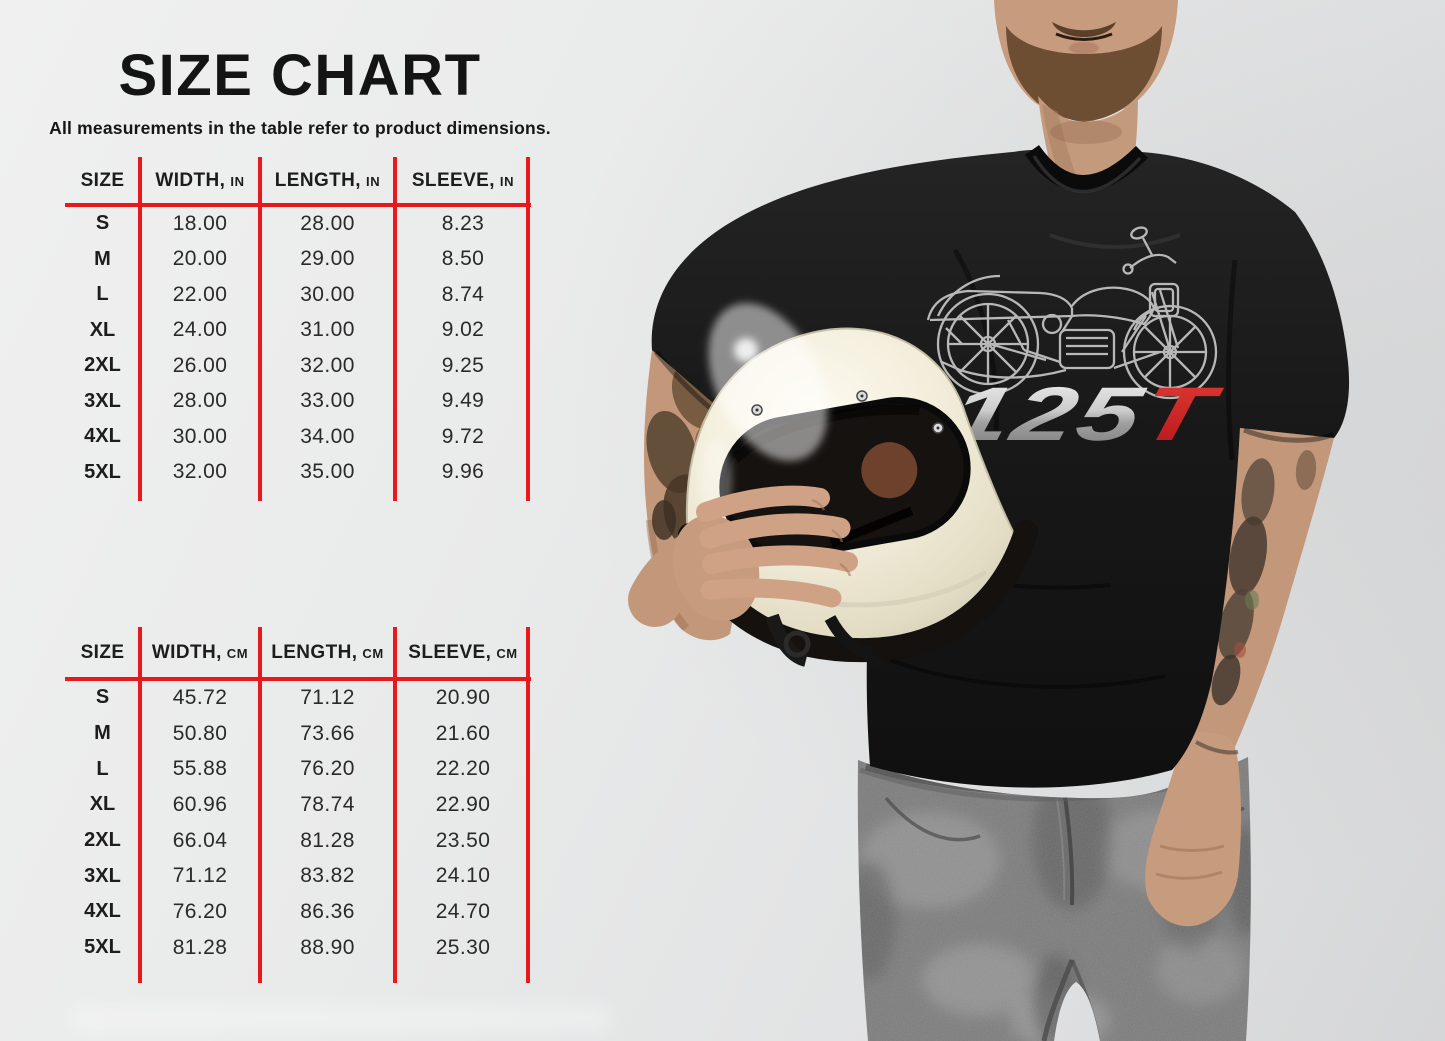 This screenshot has width=1445, height=1041. Describe the element at coordinates (1068, 847) in the screenshot. I see `jeans-fly-seam` at that location.